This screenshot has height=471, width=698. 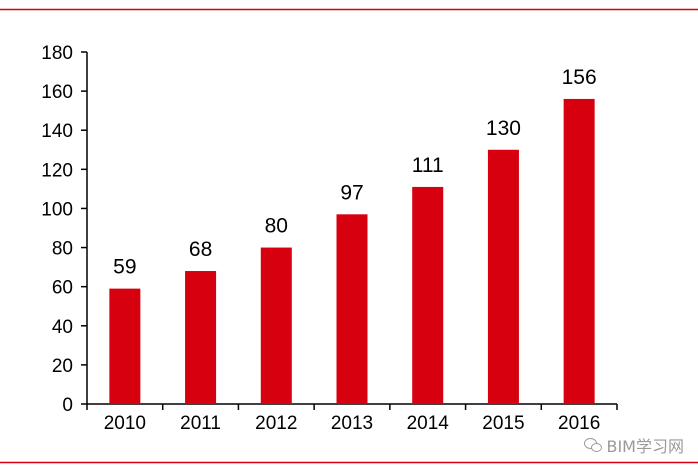 I want to click on x-tick-label: 2011, so click(x=200, y=423).